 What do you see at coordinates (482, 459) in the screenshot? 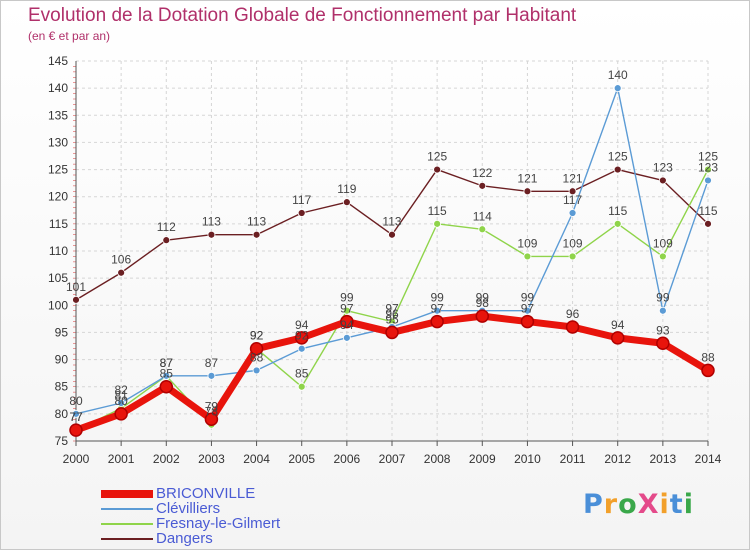
I see `x-tick-label: 2009` at bounding box center [482, 459].